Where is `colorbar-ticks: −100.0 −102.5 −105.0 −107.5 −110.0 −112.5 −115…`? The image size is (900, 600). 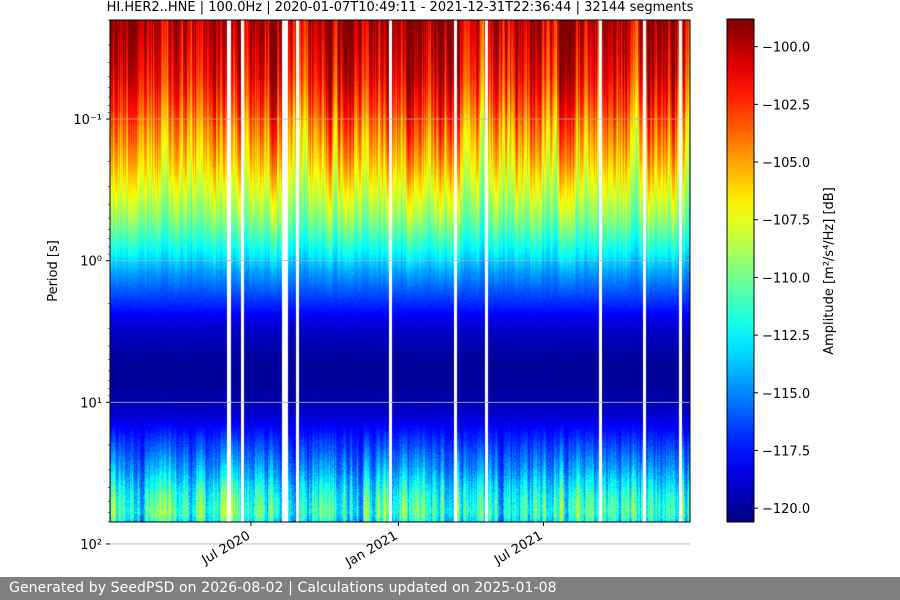 colorbar-ticks: −100.0 −102.5 −105.0 −107.5 −110.0 −112.5 −115… is located at coordinates (782, 279).